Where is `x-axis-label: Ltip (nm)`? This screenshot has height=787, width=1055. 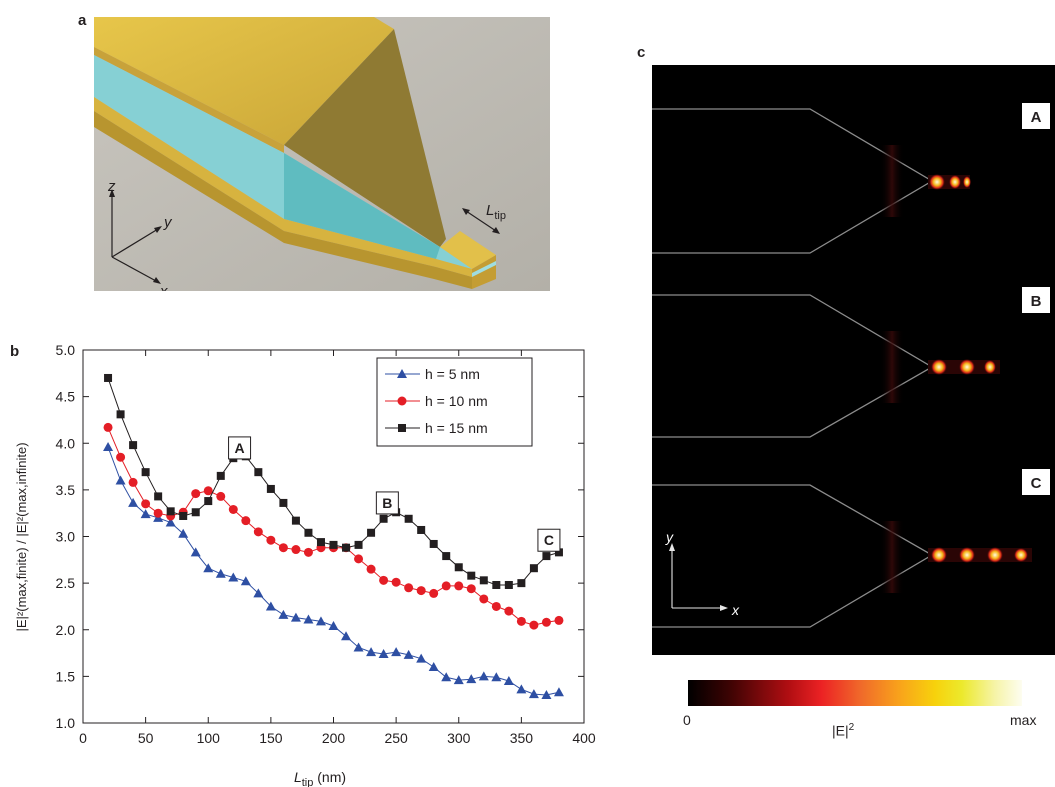
x-axis-label: Ltip (nm) is located at coordinates (320, 778).